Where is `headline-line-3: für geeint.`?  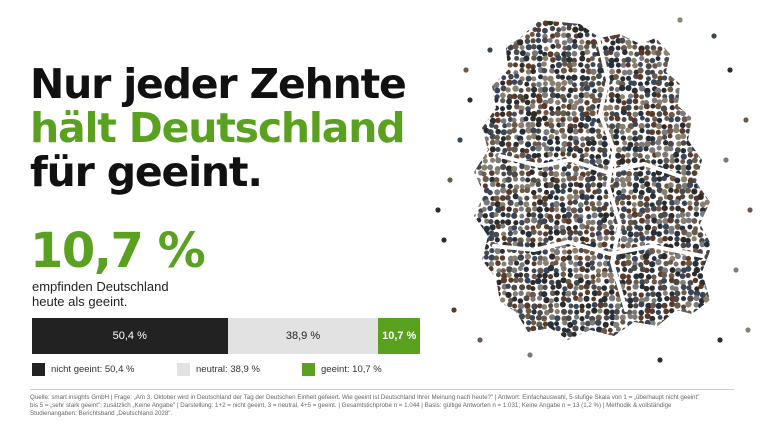 headline-line-3: für geeint. is located at coordinates (146, 172).